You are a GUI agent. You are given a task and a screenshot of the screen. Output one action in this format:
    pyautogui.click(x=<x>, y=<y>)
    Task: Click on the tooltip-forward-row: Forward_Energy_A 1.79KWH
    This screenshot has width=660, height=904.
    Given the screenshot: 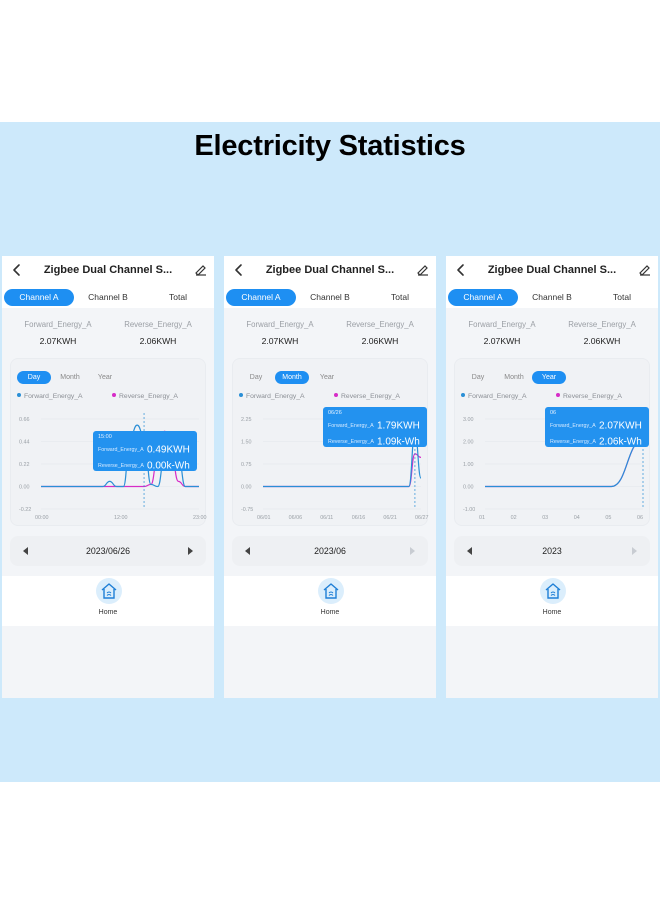 What is the action you would take?
    pyautogui.click(x=374, y=426)
    